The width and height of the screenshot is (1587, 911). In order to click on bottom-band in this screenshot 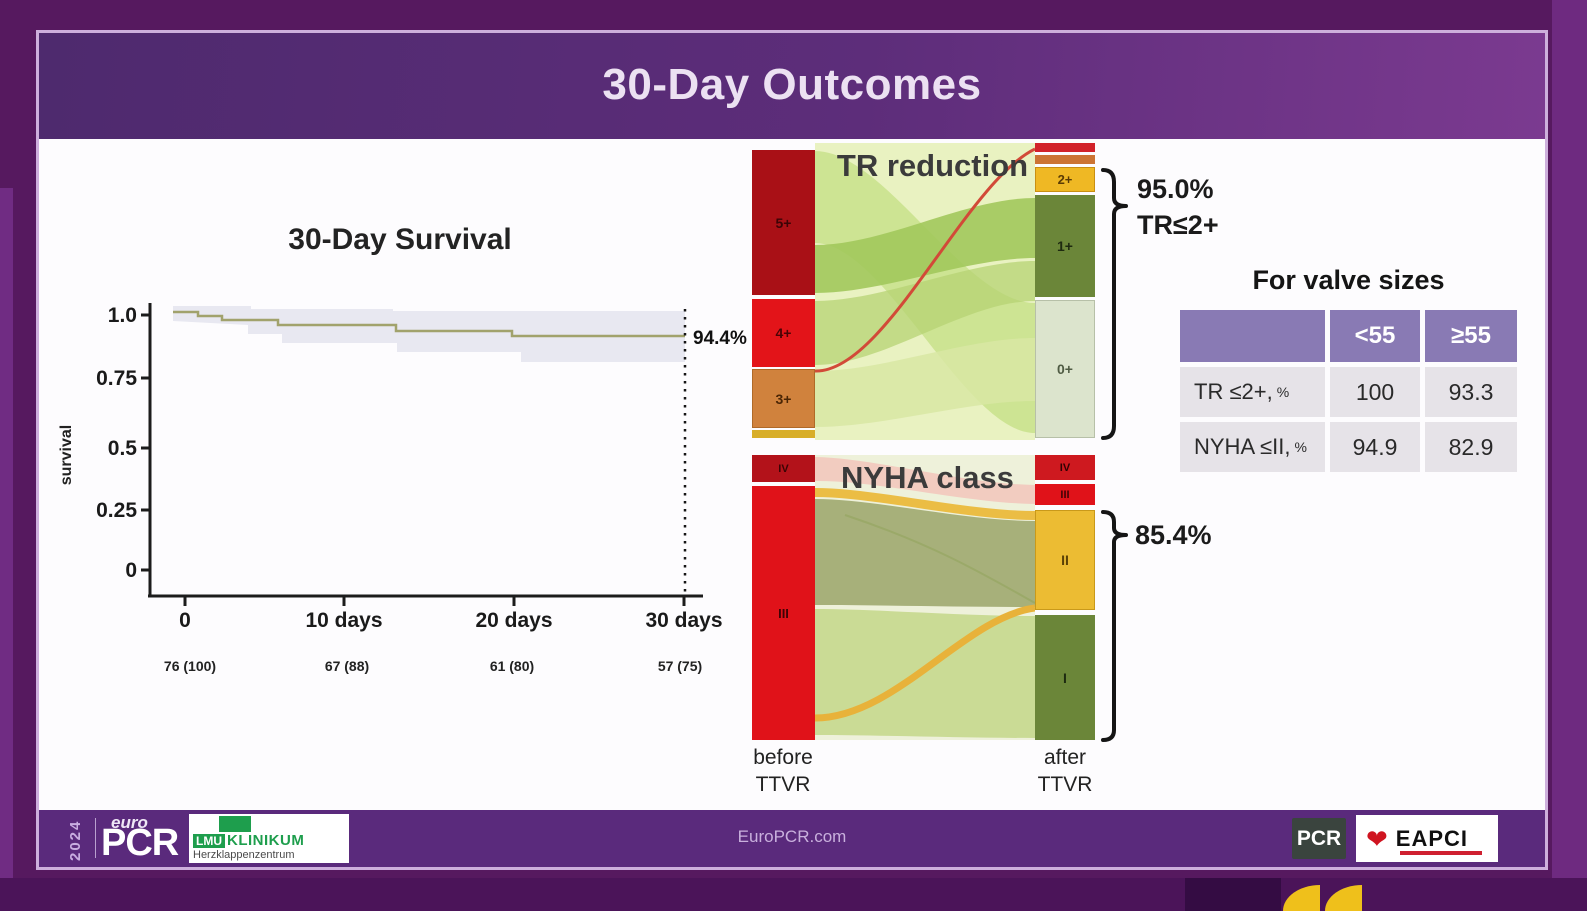, I will do `click(793, 894)`.